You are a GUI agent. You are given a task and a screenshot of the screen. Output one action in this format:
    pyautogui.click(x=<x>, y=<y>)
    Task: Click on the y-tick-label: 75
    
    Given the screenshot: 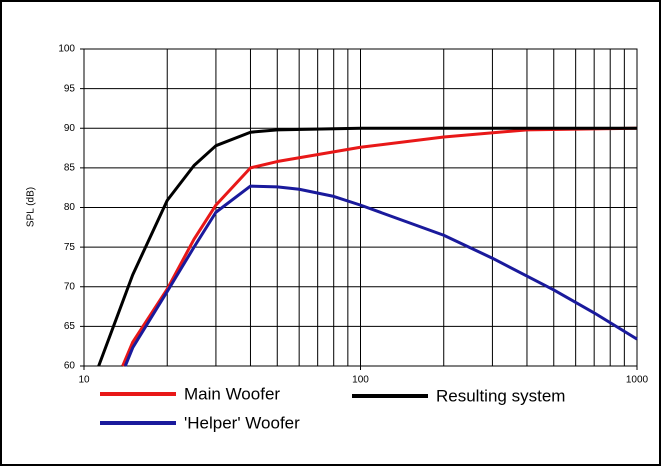 What is the action you would take?
    pyautogui.click(x=70, y=247)
    